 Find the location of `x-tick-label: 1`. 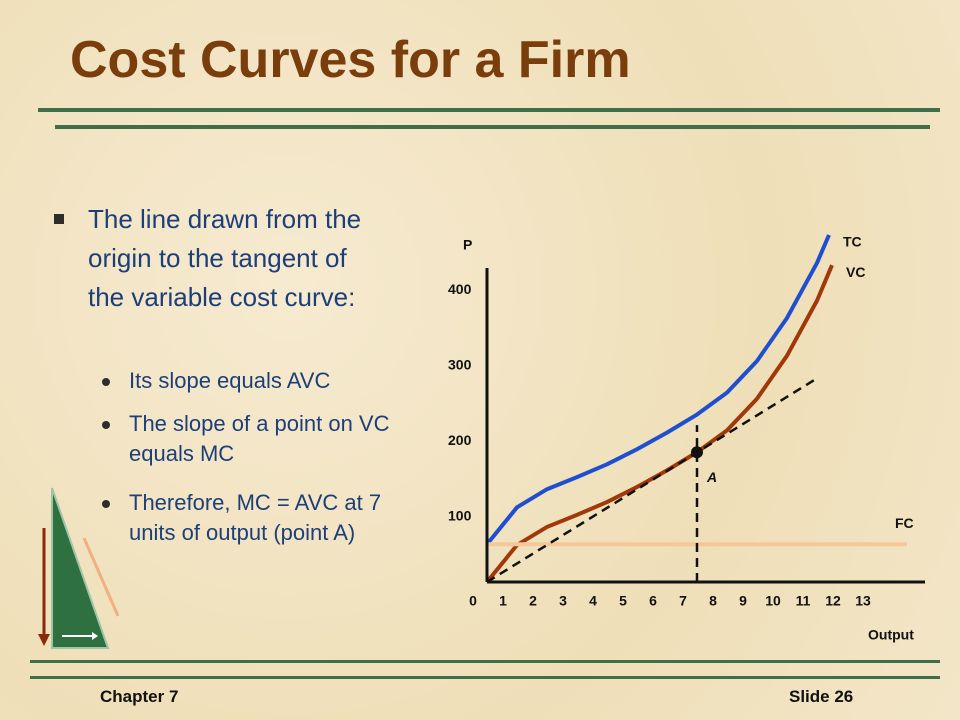

x-tick-label: 1 is located at coordinates (503, 601).